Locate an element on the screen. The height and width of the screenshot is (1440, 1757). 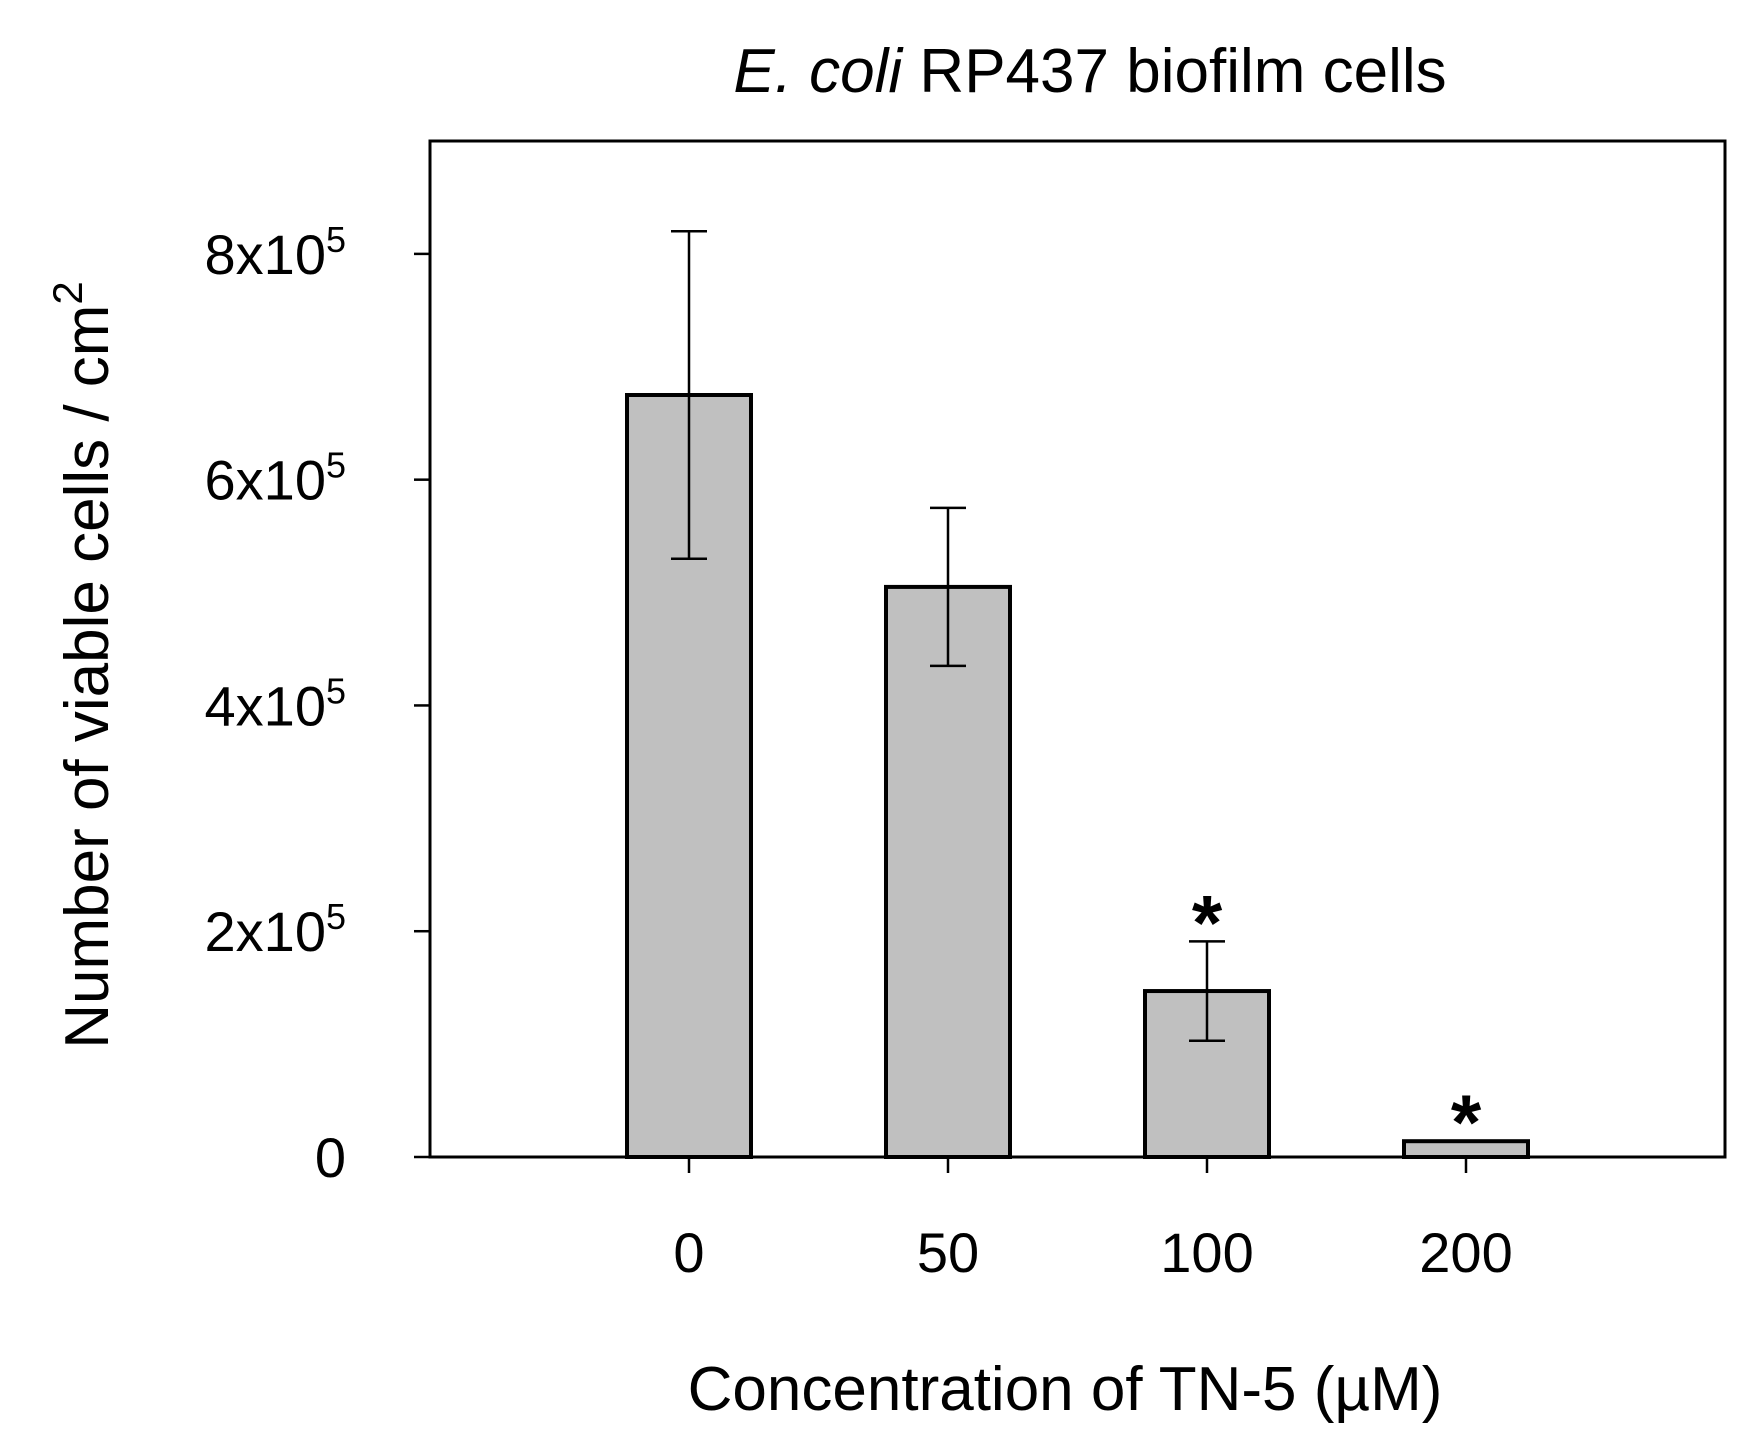
x-axis-label: Concentration of TN-5 (µM) is located at coordinates (1065, 1389).